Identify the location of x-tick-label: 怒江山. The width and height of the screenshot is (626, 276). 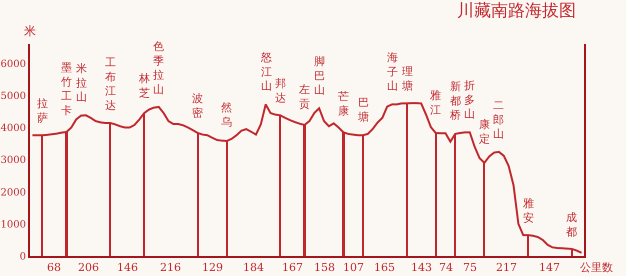
(266, 72).